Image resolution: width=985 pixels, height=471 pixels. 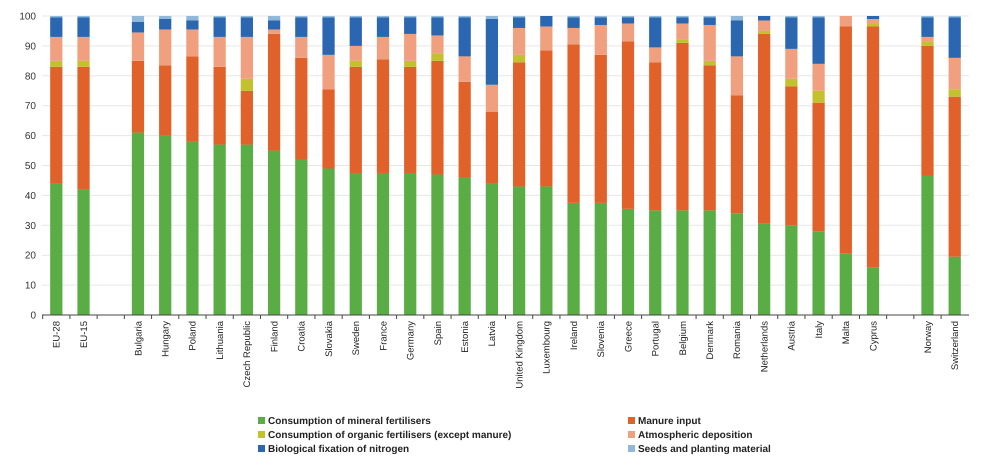 I want to click on y-tick-label: 90, so click(x=30, y=46).